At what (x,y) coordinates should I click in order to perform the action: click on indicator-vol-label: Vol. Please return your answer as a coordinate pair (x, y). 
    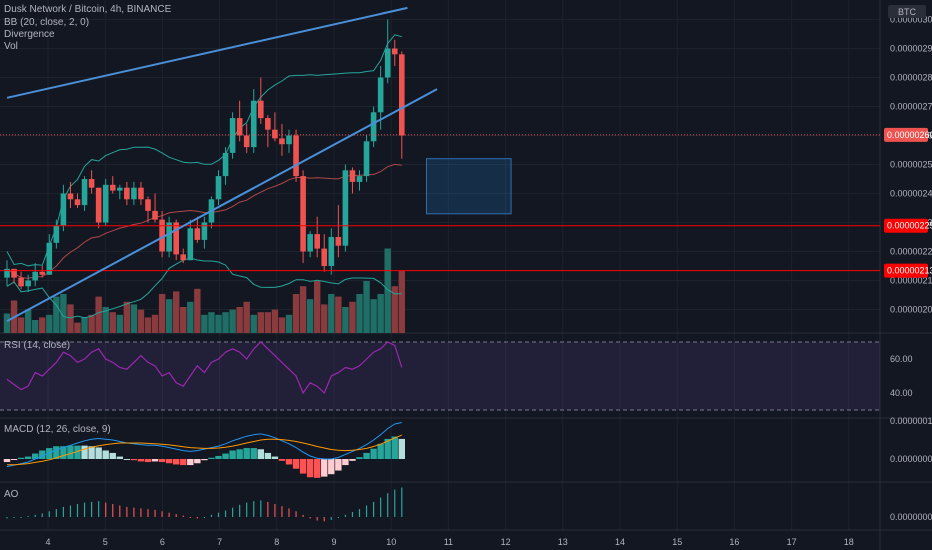
    Looking at the image, I should click on (11, 46).